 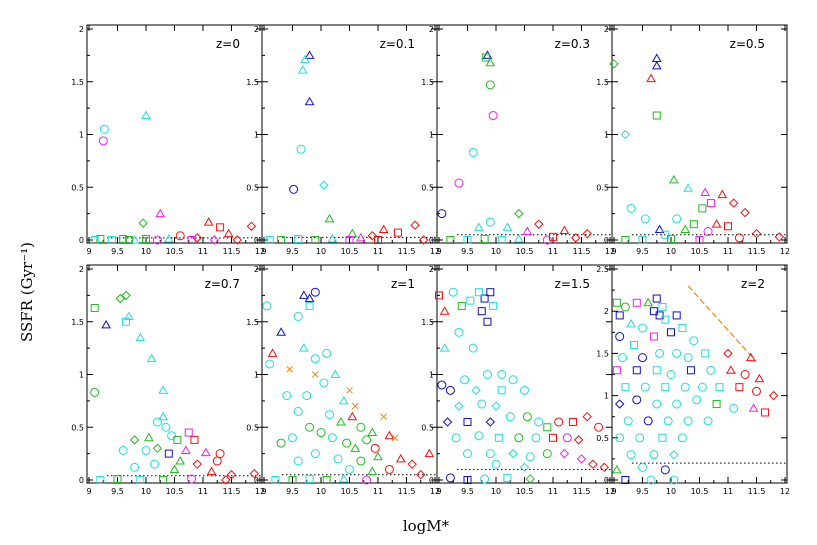 What do you see at coordinates (757, 251) in the screenshot?
I see `x-tick-label: 11.5` at bounding box center [757, 251].